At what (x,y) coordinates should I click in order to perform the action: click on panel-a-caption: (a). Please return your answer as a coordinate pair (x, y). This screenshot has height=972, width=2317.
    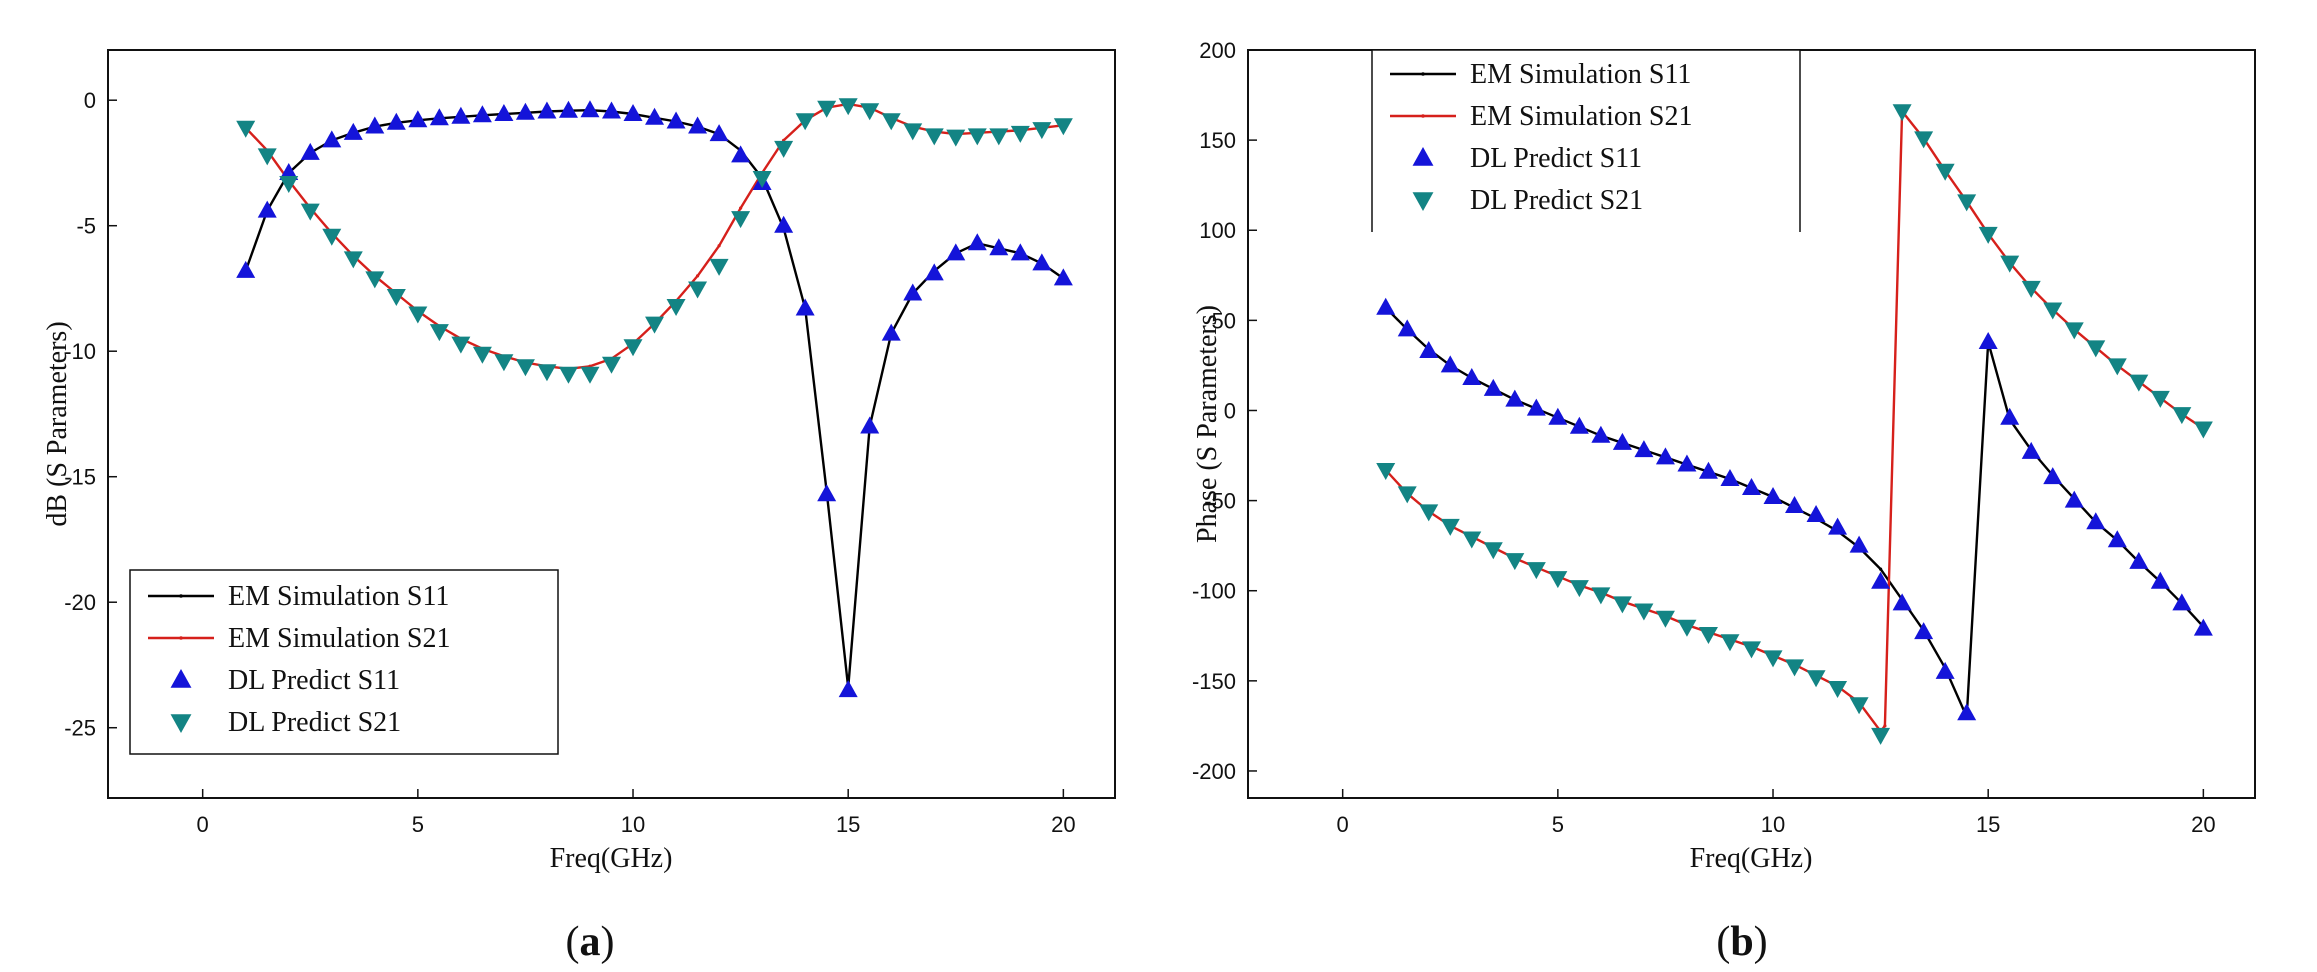
    Looking at the image, I should click on (590, 942).